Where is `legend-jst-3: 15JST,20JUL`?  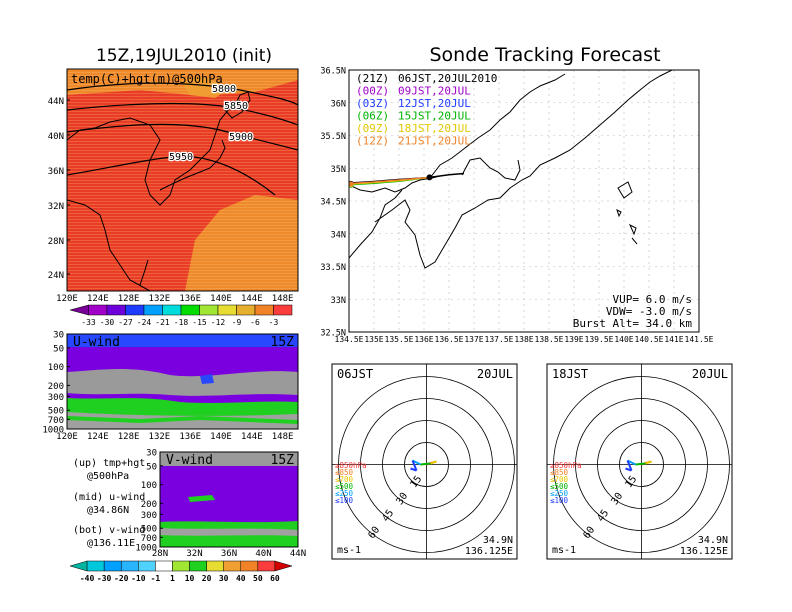
legend-jst-3: 15JST,20JUL is located at coordinates (434, 116).